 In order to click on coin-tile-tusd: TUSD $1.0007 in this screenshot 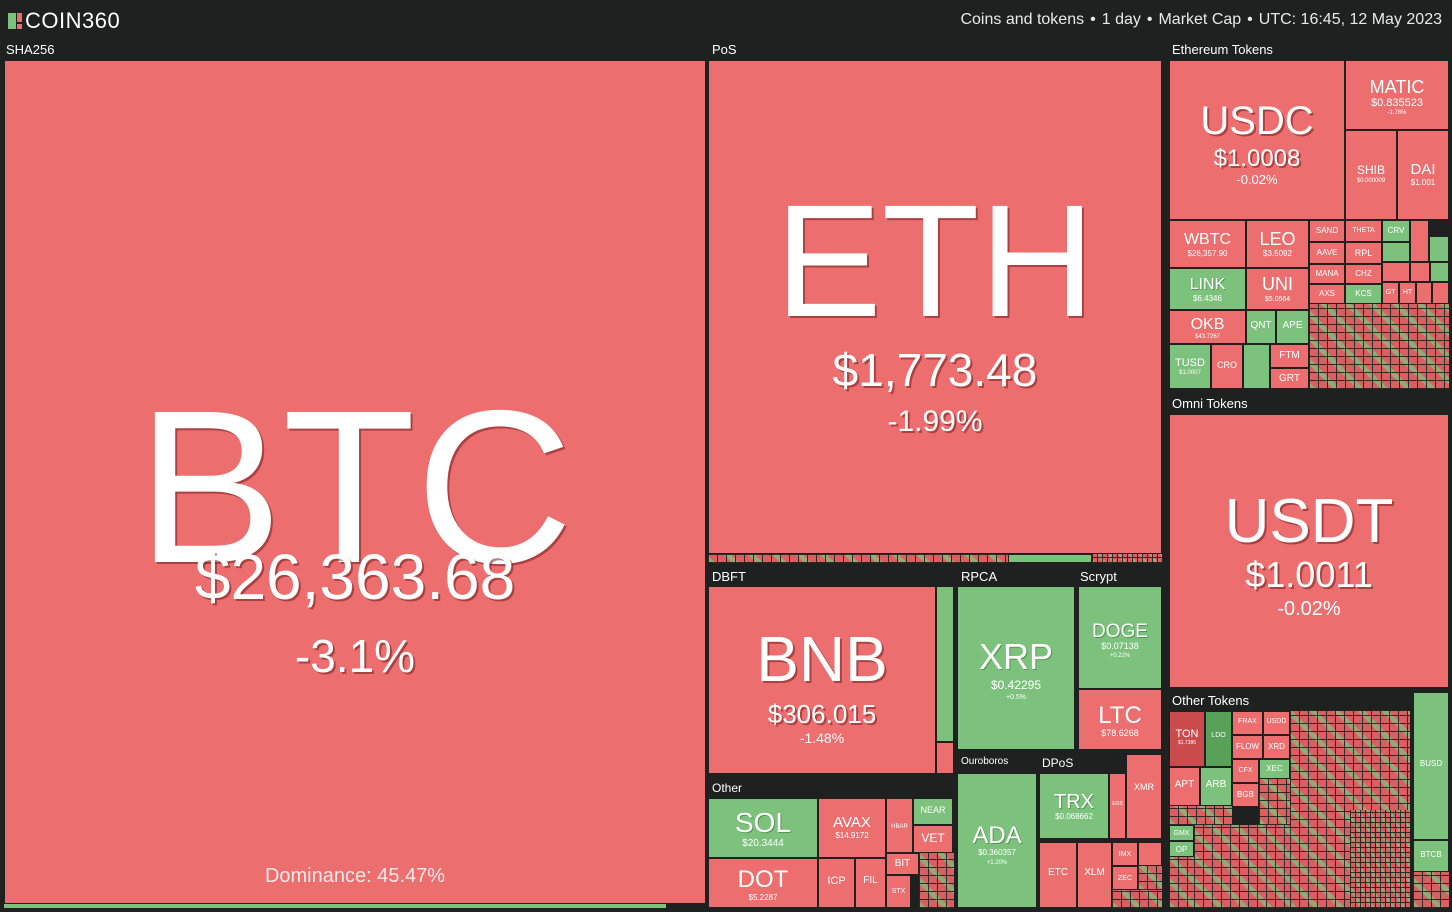, I will do `click(1190, 366)`.